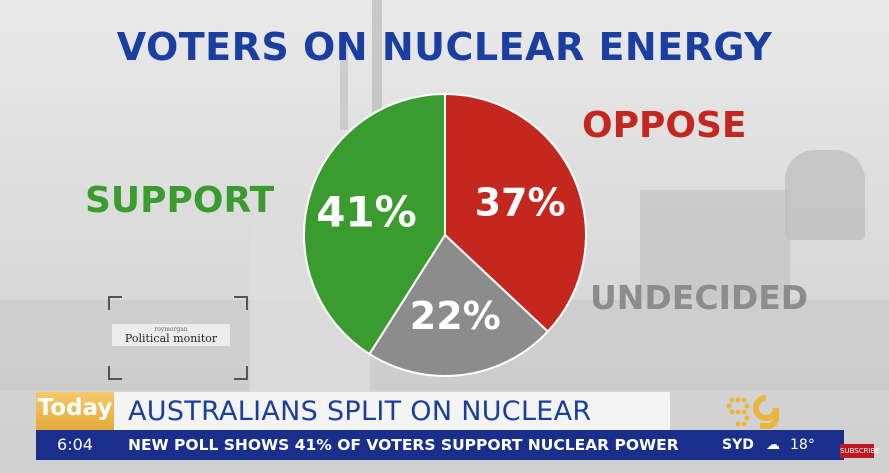 This screenshot has width=889, height=473. I want to click on legend-oppose: OPPOSE, so click(664, 125).